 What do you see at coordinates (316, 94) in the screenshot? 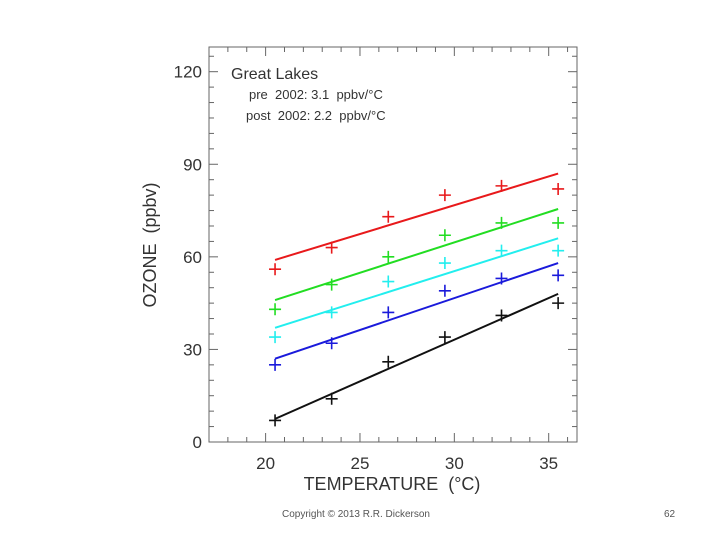
I see `annotation-pre-2002: pre 2002: 3.1 ppbv/°C` at bounding box center [316, 94].